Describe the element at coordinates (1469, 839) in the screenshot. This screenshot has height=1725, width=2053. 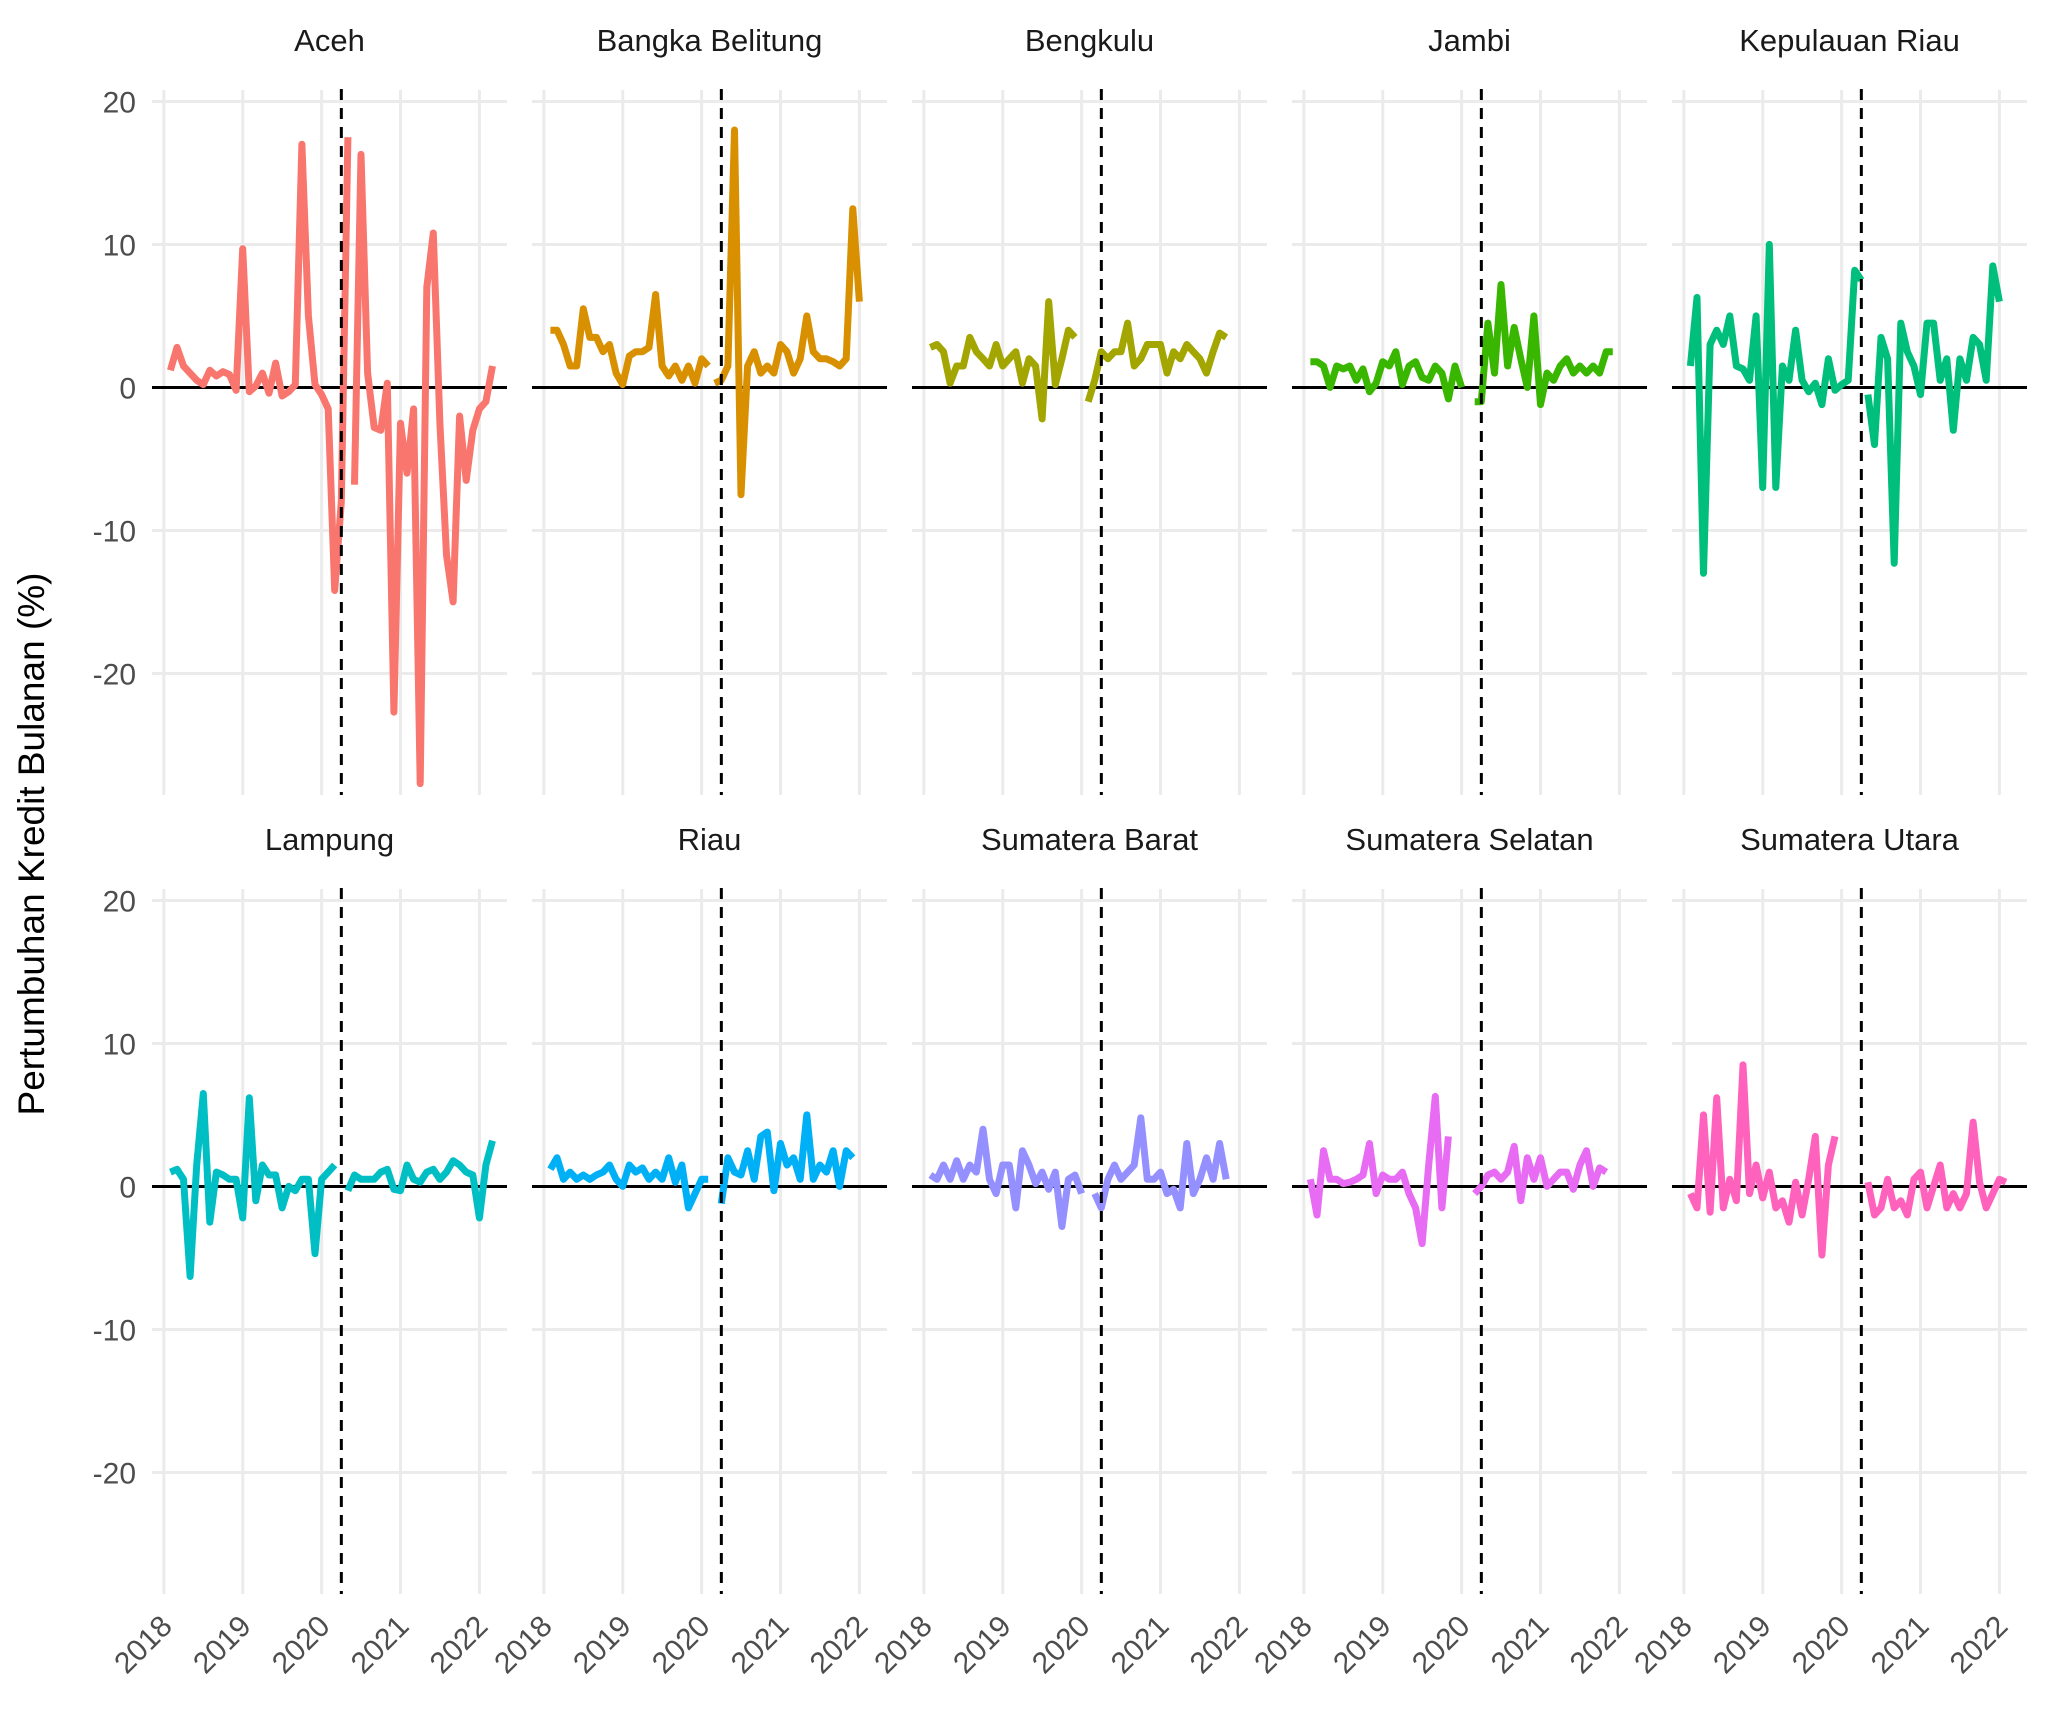
I see `panel-title-sumatera-selatan: Sumatera Selatan` at that location.